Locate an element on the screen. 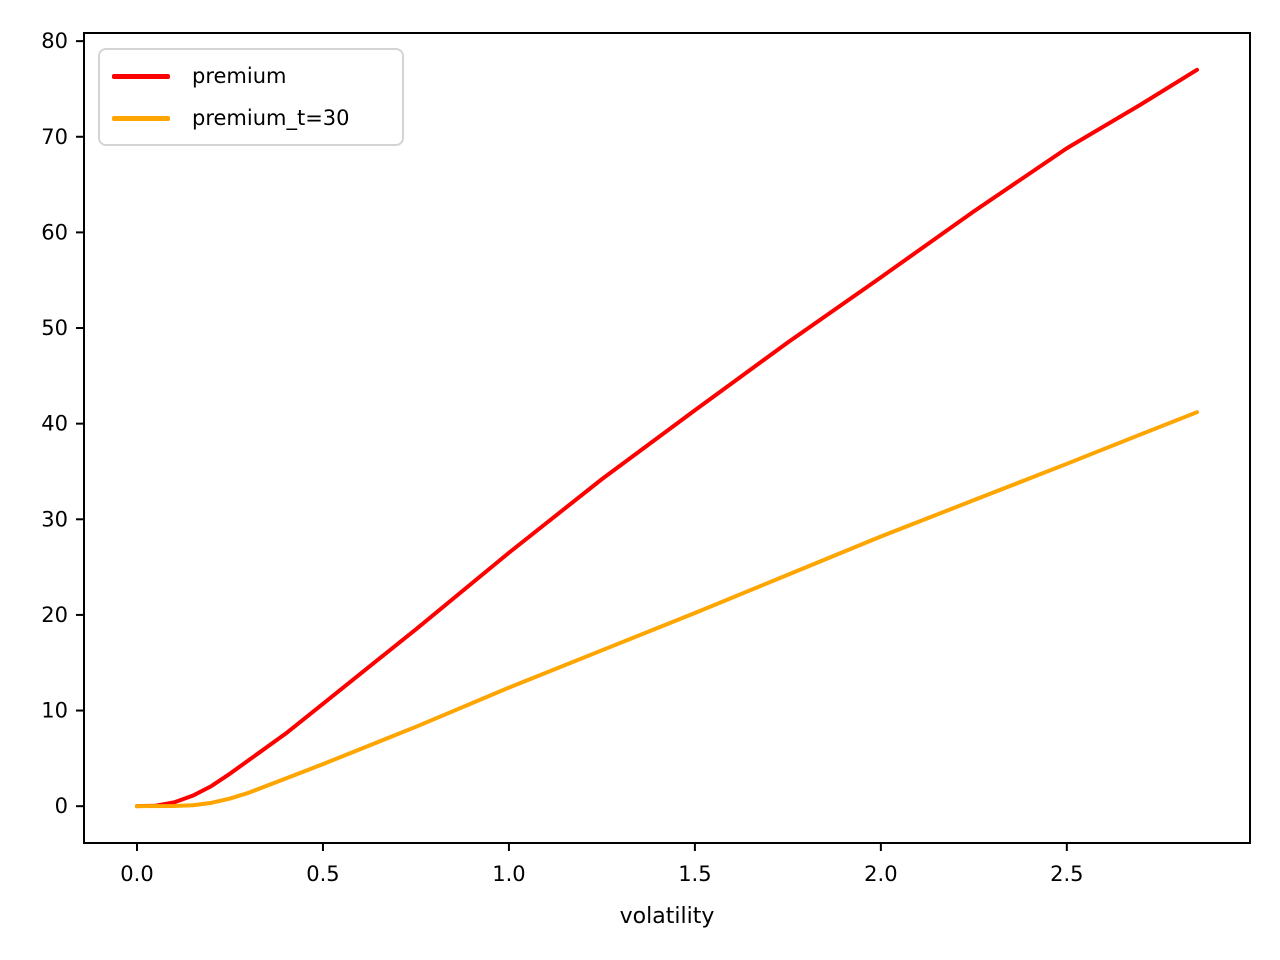  legend-label-premium: premium is located at coordinates (239, 76).